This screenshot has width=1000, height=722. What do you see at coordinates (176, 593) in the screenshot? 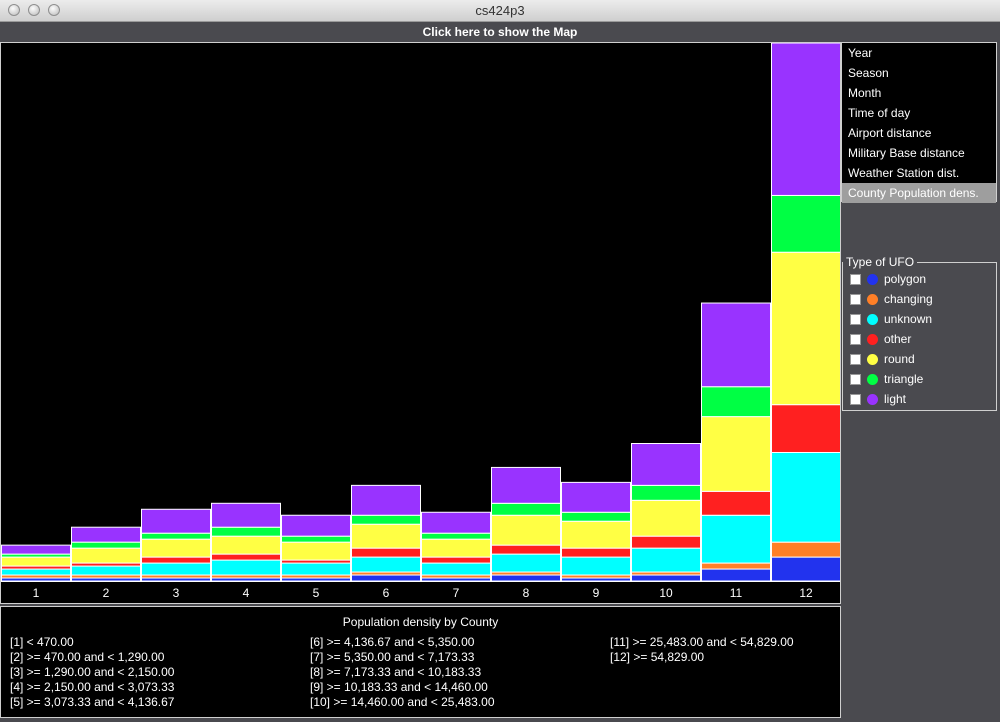
I see `x-tick-label: 3` at bounding box center [176, 593].